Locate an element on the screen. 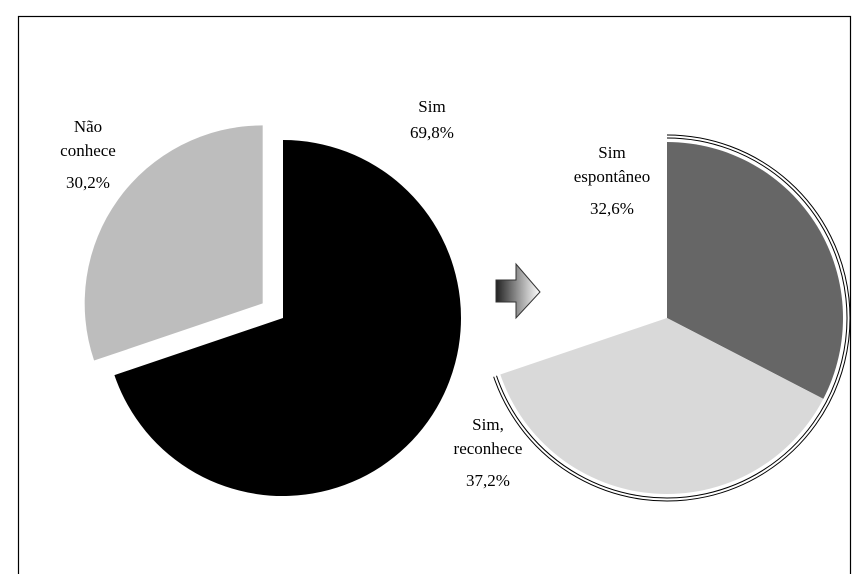 Image resolution: width=857 pixels, height=574 pixels. value-label: 32,6% is located at coordinates (612, 208).